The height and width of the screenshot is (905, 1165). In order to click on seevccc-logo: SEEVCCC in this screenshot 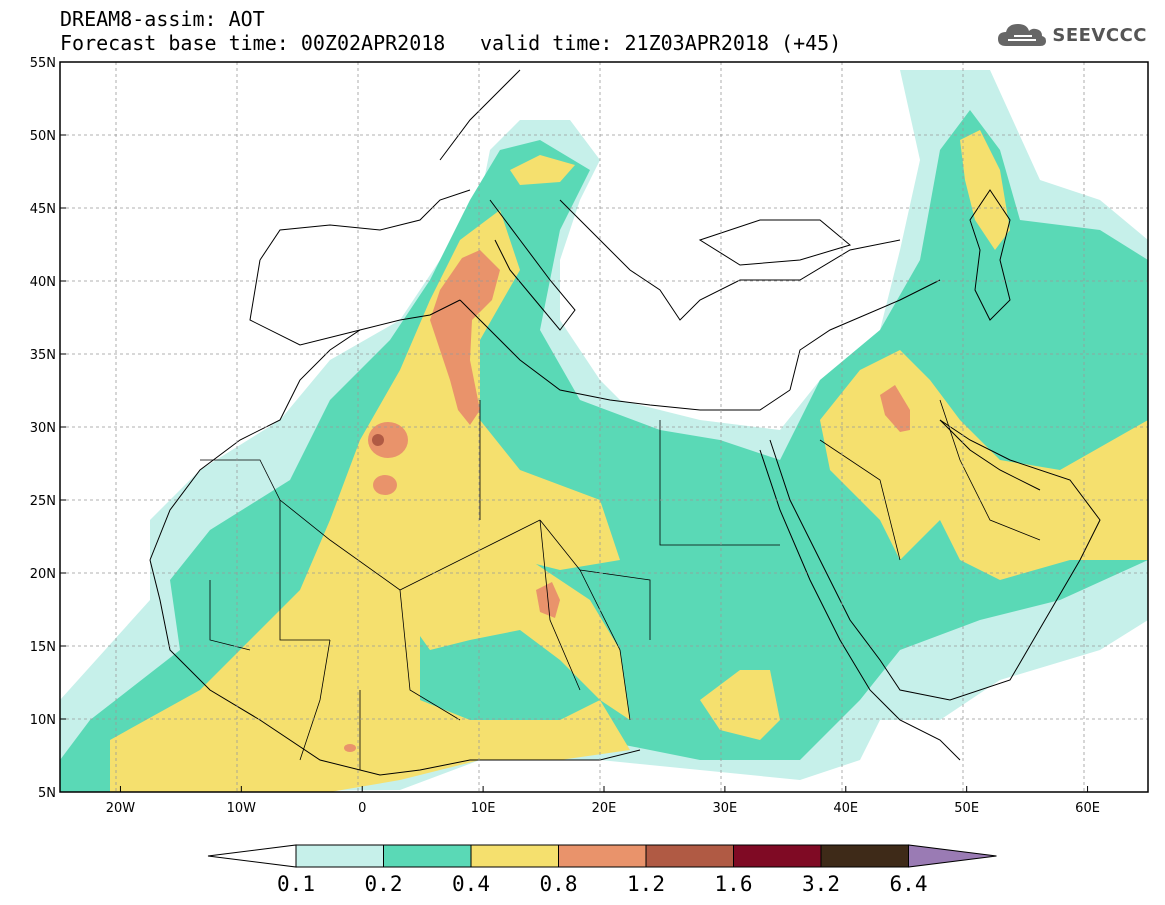, I will do `click(1071, 35)`.